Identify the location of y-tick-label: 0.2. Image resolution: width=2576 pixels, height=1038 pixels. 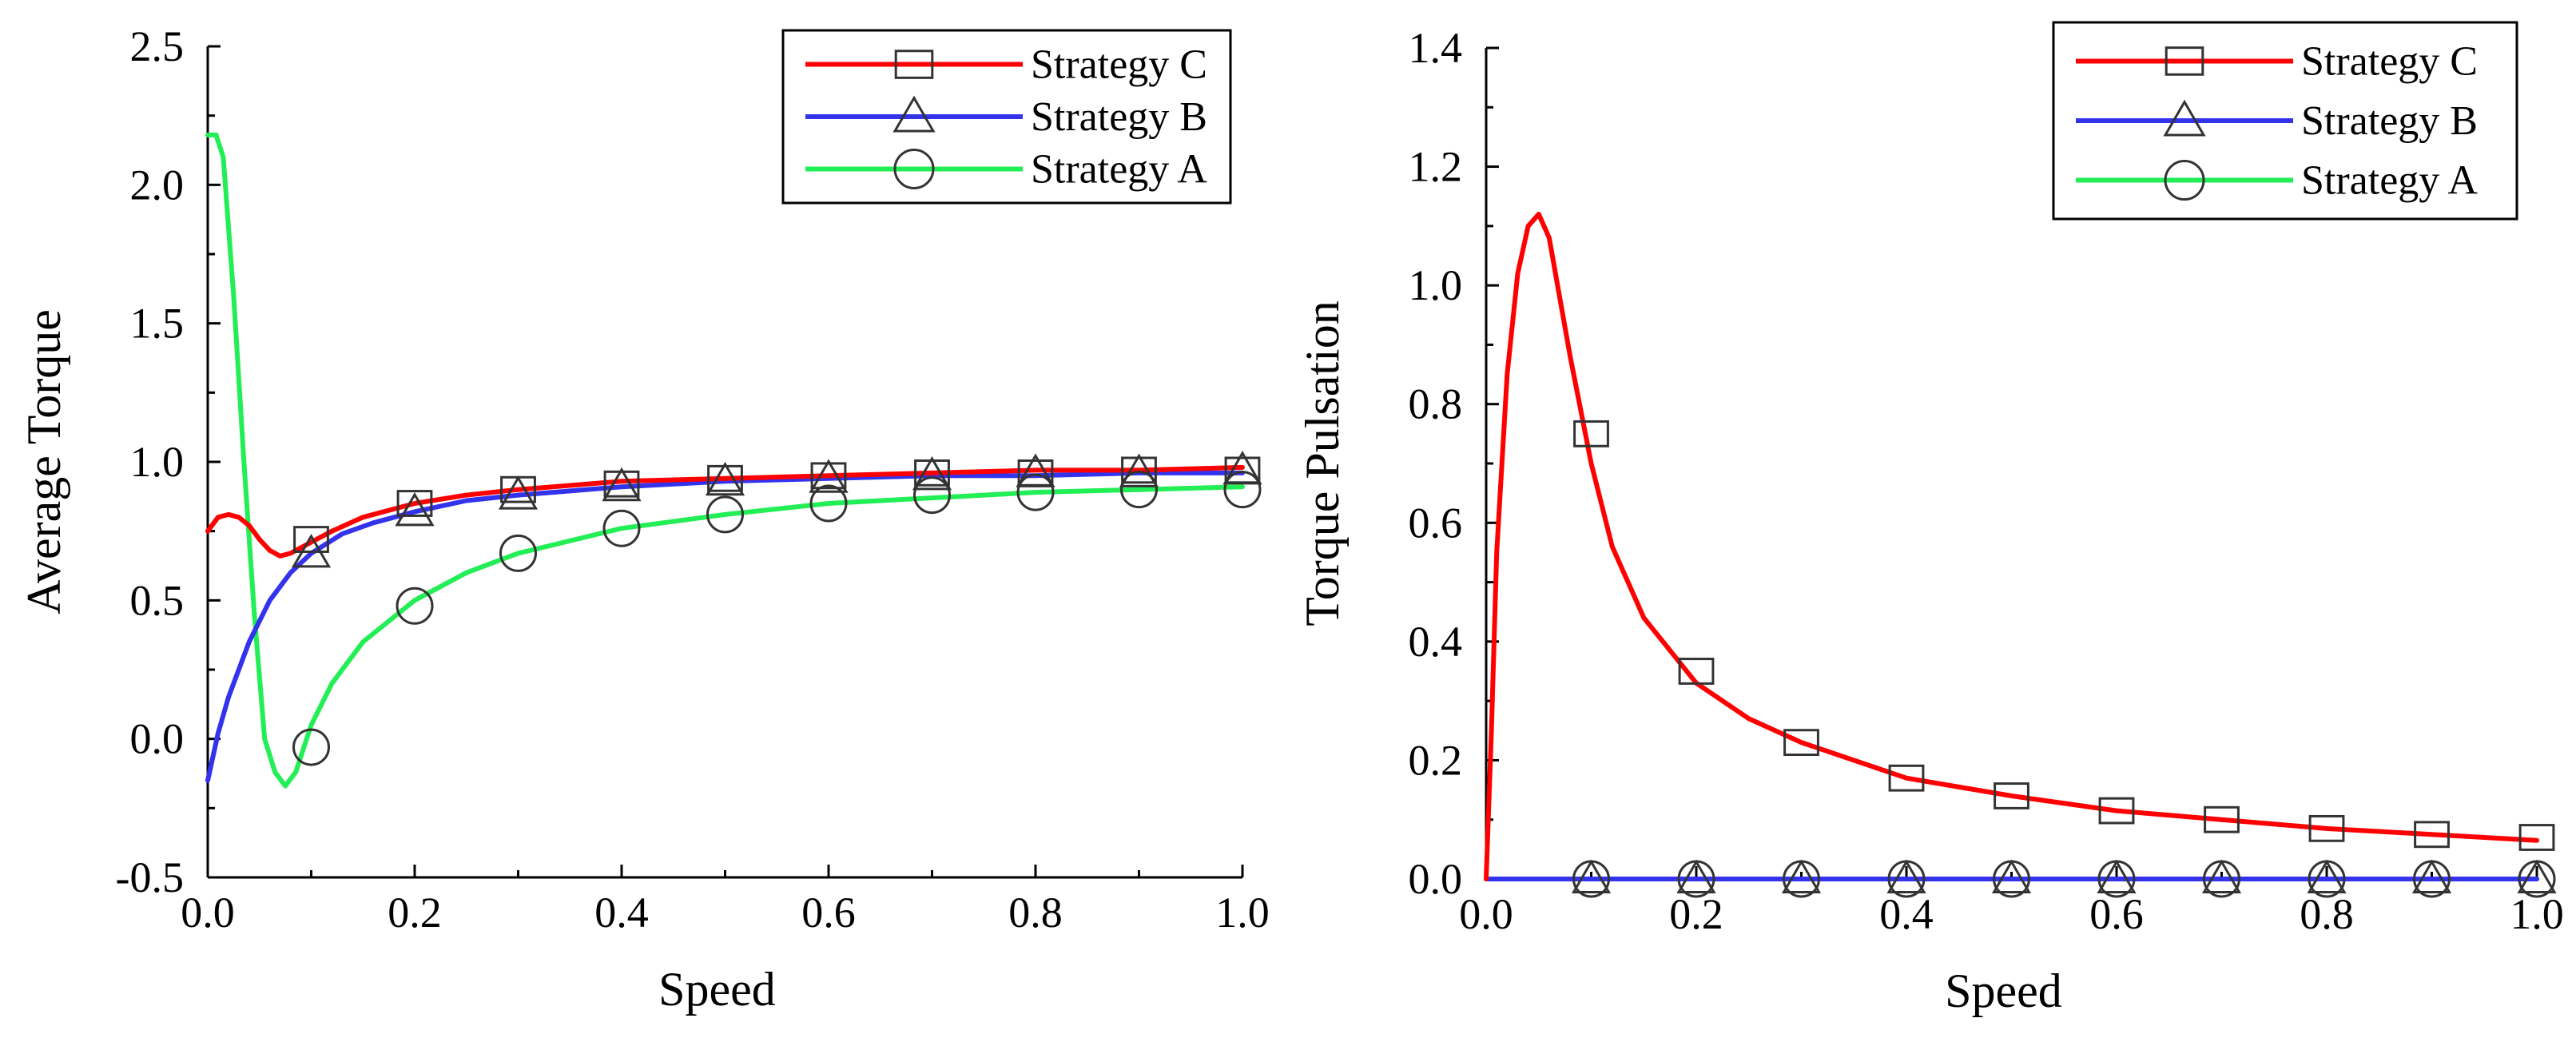
(1436, 760).